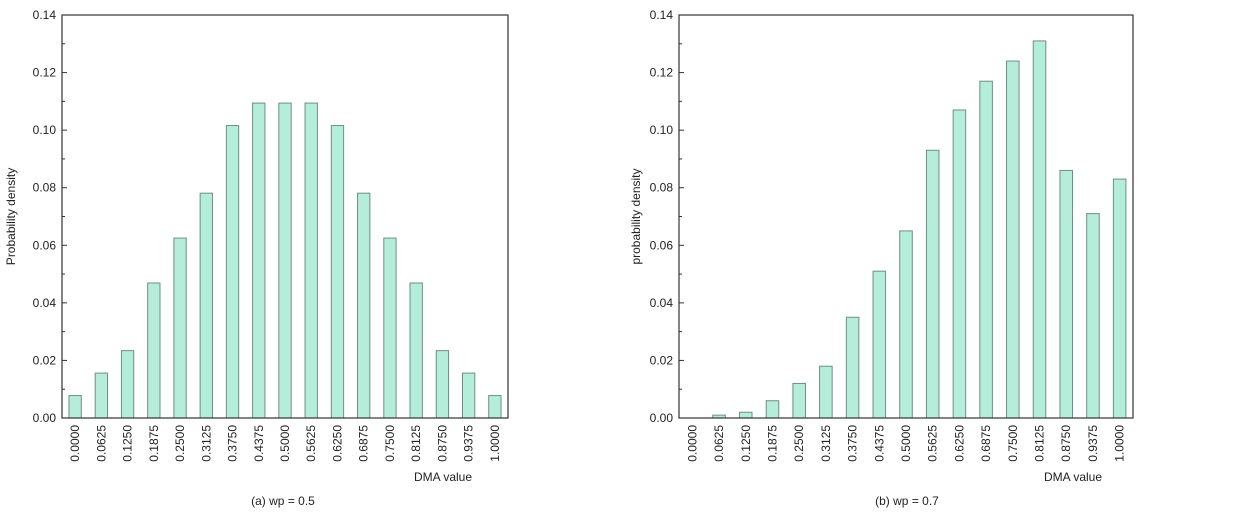 Image resolution: width=1245 pixels, height=525 pixels. Describe the element at coordinates (636, 216) in the screenshot. I see `y-axis-label: probability density` at that location.